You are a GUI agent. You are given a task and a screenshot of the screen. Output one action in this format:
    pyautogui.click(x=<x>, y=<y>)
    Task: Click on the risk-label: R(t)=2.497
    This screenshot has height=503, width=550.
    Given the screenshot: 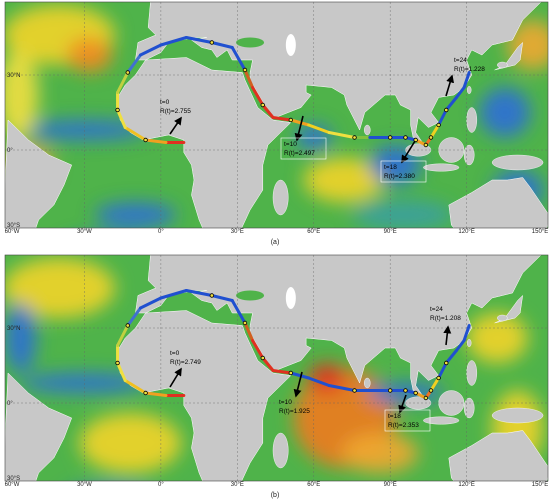 What is the action you would take?
    pyautogui.click(x=299, y=153)
    